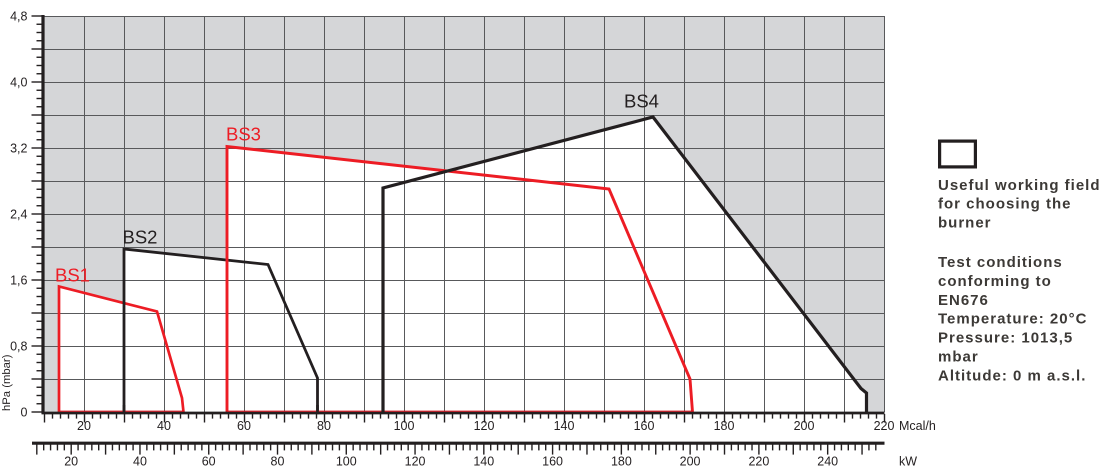 The height and width of the screenshot is (472, 1108). Describe the element at coordinates (18, 281) in the screenshot. I see `svg-text: 1,6` at that location.